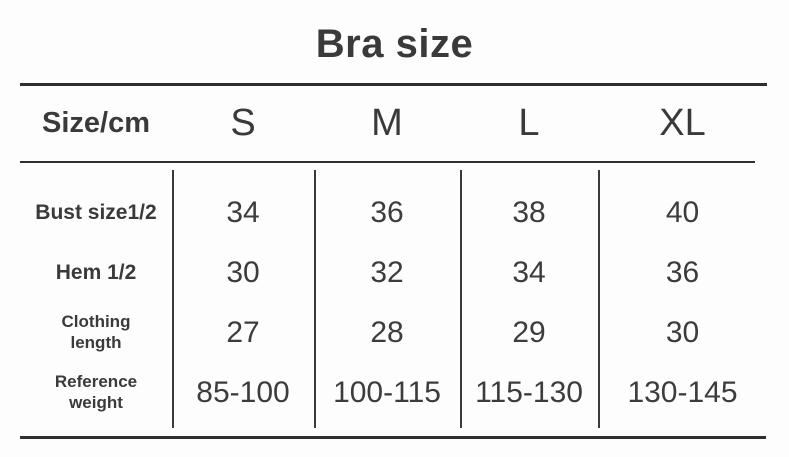 The width and height of the screenshot is (789, 457). What do you see at coordinates (243, 123) in the screenshot?
I see `column-header-s: S` at bounding box center [243, 123].